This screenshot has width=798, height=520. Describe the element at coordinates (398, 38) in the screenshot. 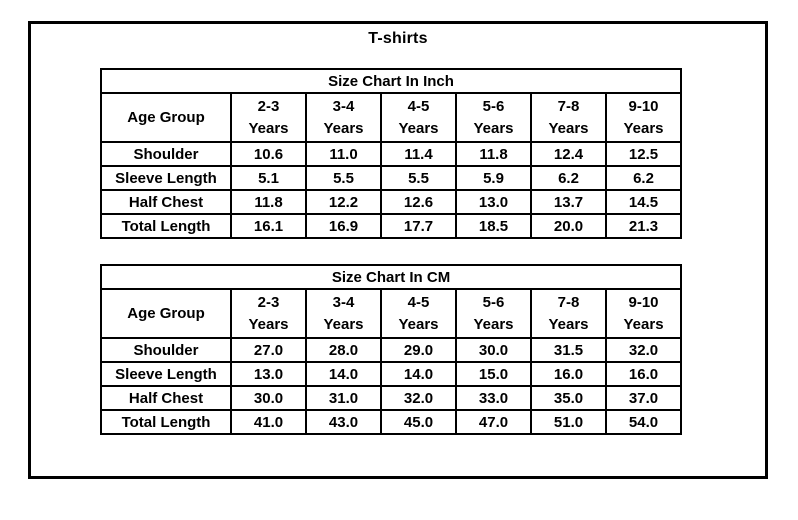

I see `page-title: T-shirts` at that location.